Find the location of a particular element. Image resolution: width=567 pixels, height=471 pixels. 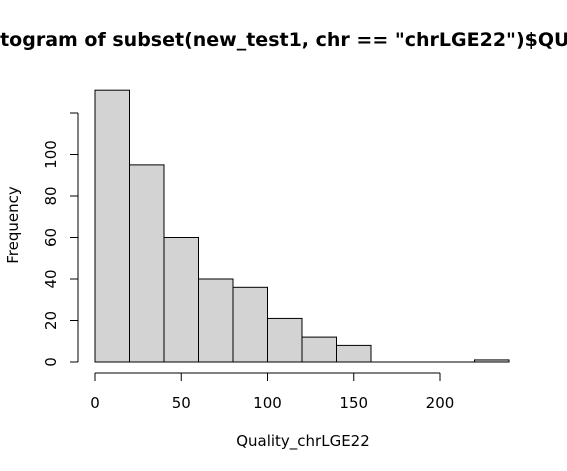

y-tick-label: 60 is located at coordinates (51, 237).